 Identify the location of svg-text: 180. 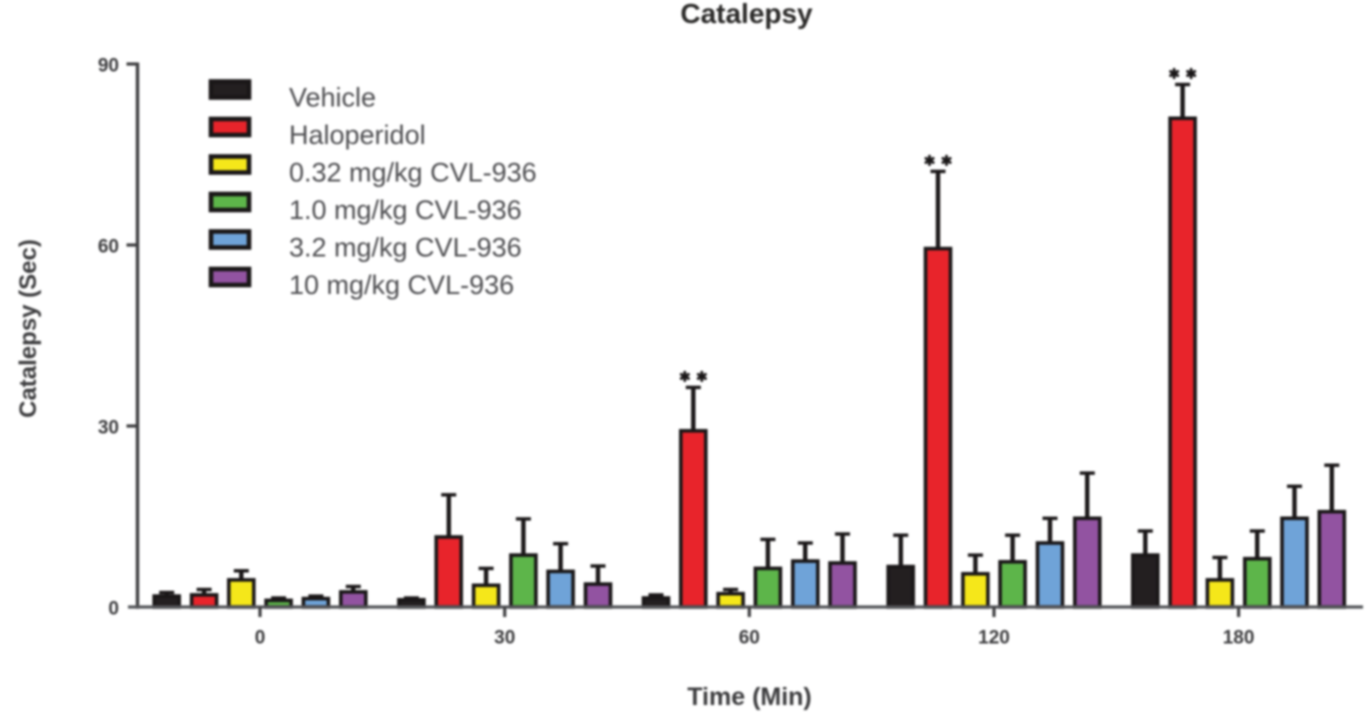
(1239, 638).